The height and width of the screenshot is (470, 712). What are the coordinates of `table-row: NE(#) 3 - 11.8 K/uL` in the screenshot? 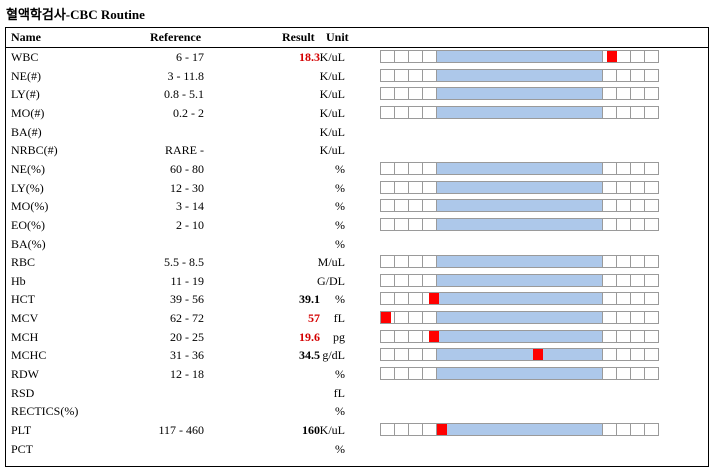 It's located at (357, 76).